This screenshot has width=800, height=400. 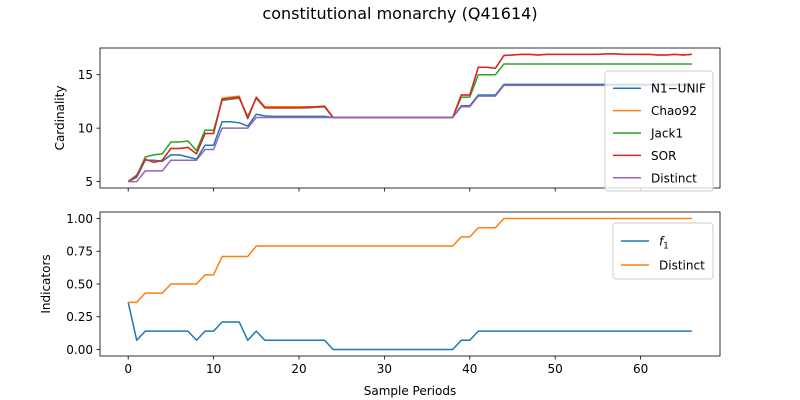 I want to click on bottom-legend: f1 Distinct, so click(x=663, y=251).